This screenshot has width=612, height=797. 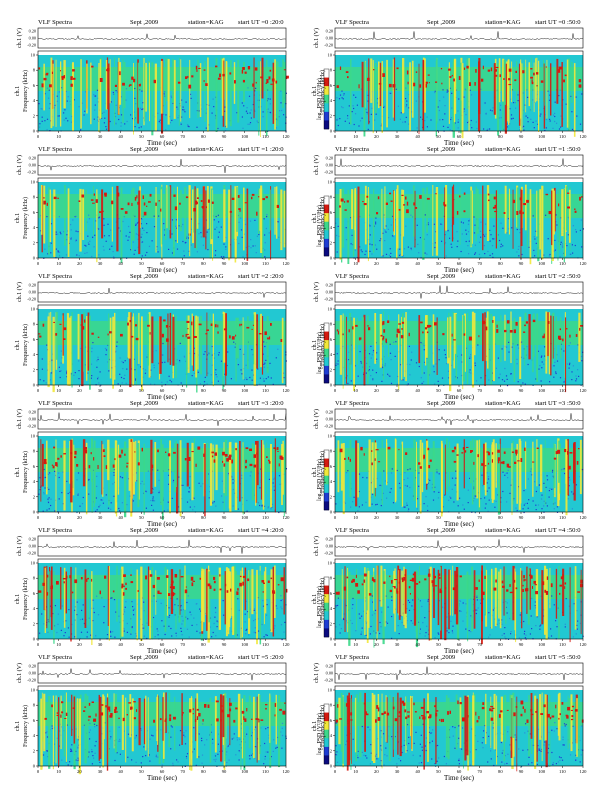 I want to click on x-tick-label: 70, so click(x=182, y=136).